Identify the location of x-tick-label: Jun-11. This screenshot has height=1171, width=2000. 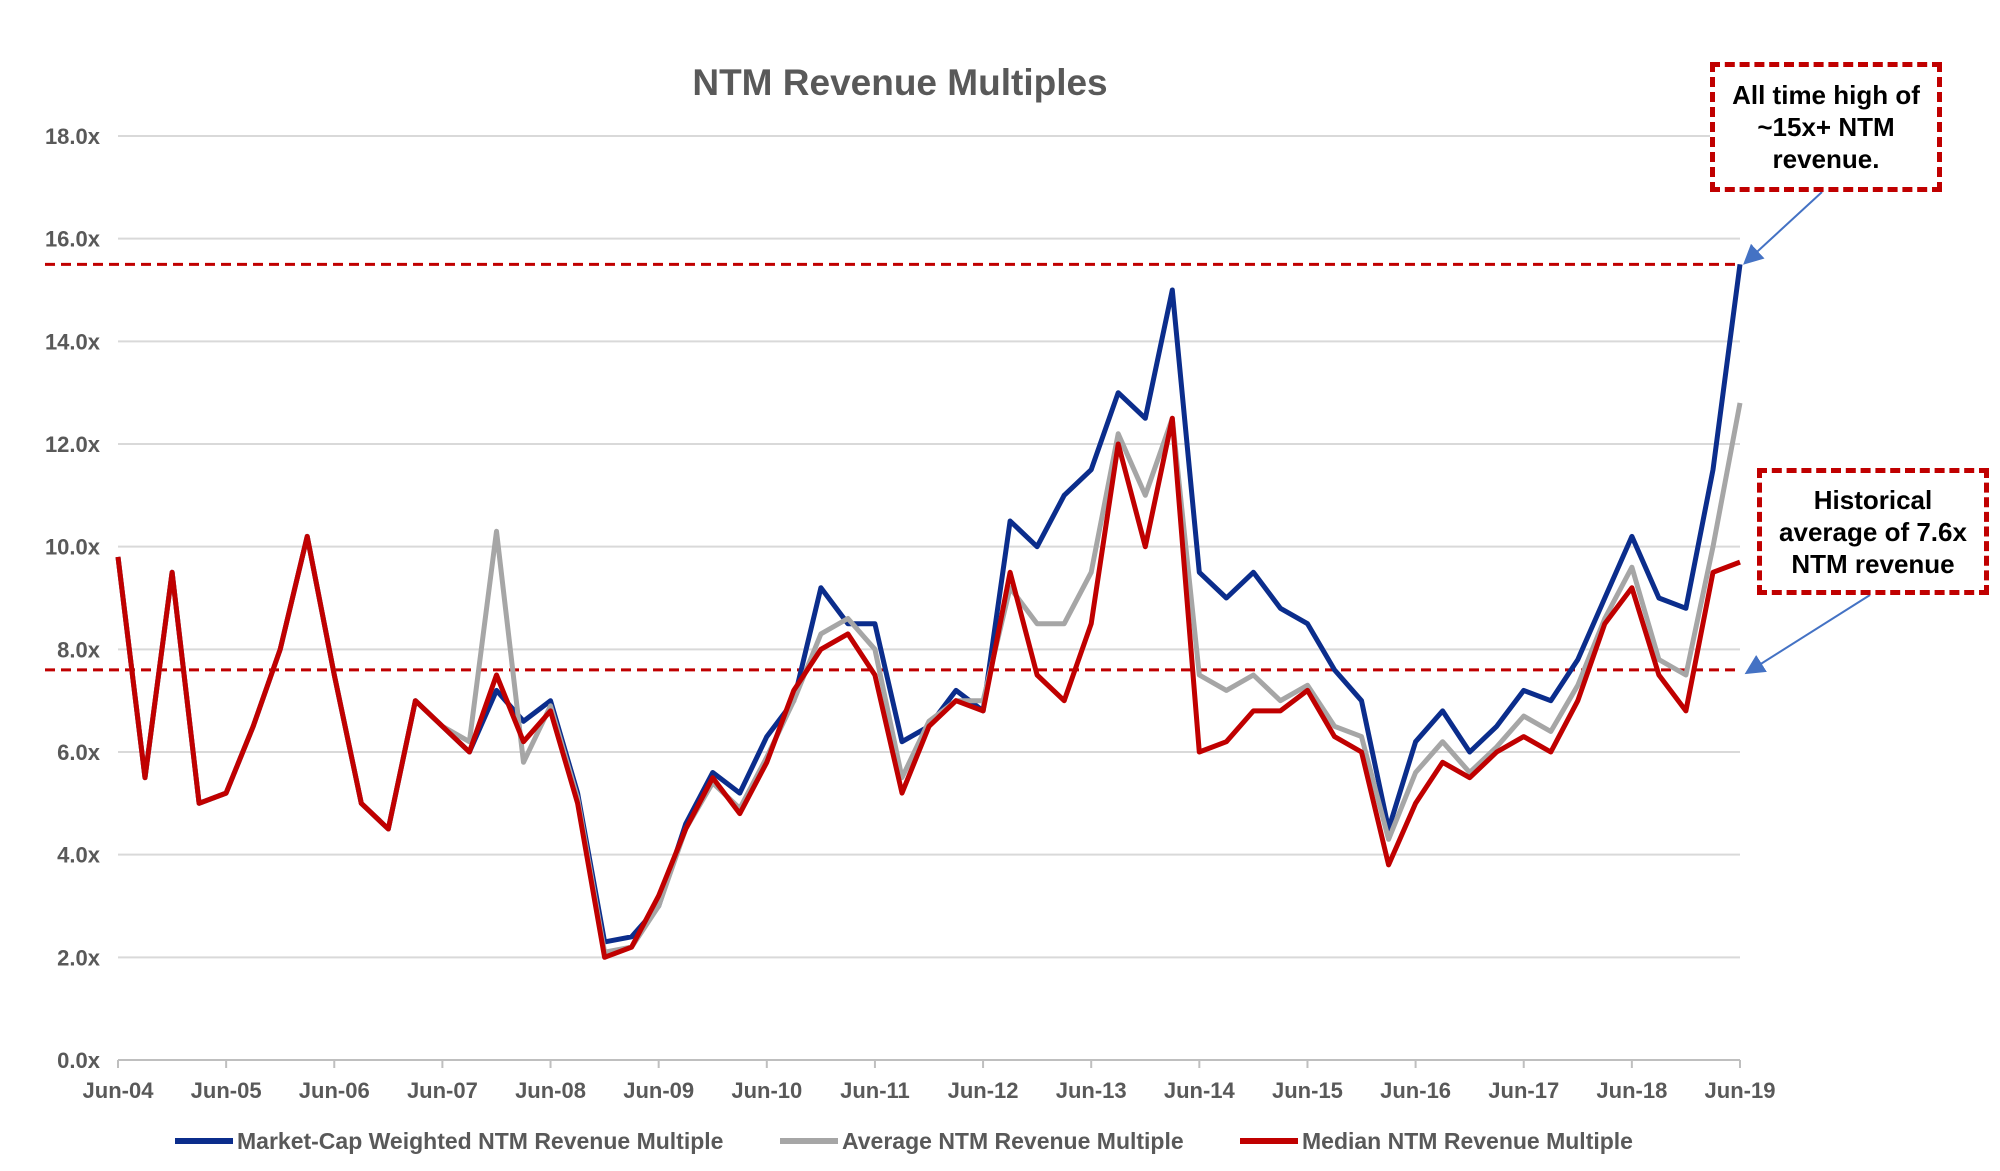
(875, 1090).